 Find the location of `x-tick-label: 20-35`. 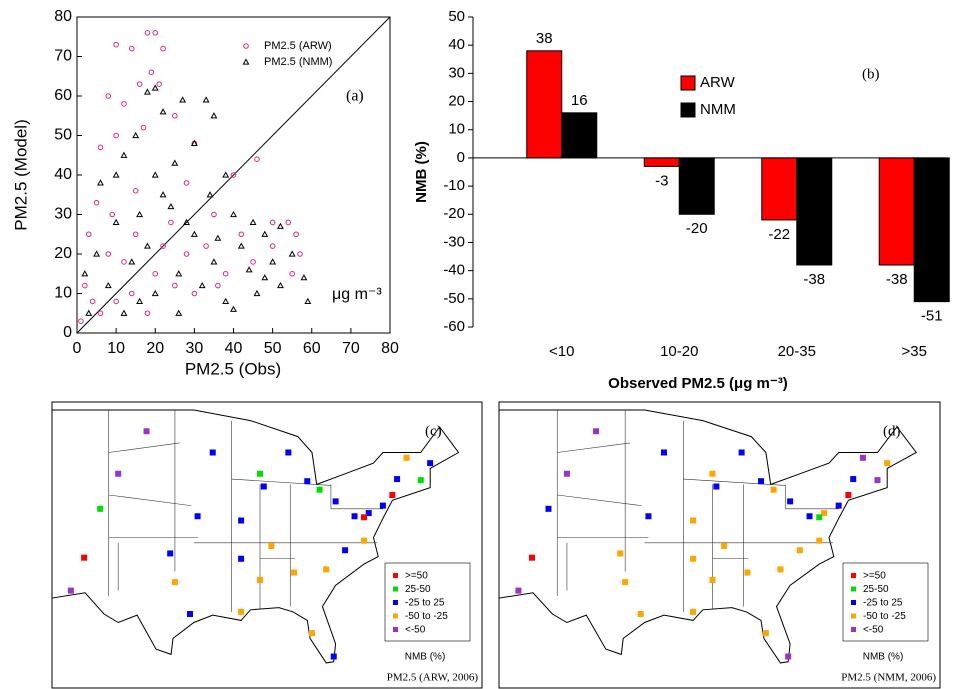

x-tick-label: 20-35 is located at coordinates (797, 351).